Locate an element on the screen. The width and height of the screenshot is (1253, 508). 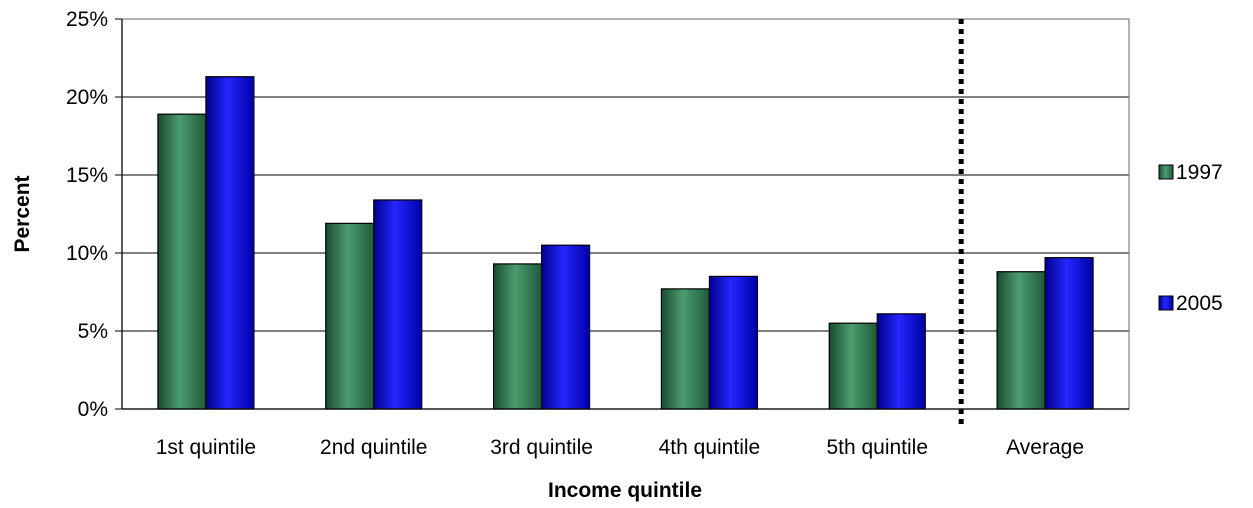
x-tick-label: 5th quintile is located at coordinates (877, 447).